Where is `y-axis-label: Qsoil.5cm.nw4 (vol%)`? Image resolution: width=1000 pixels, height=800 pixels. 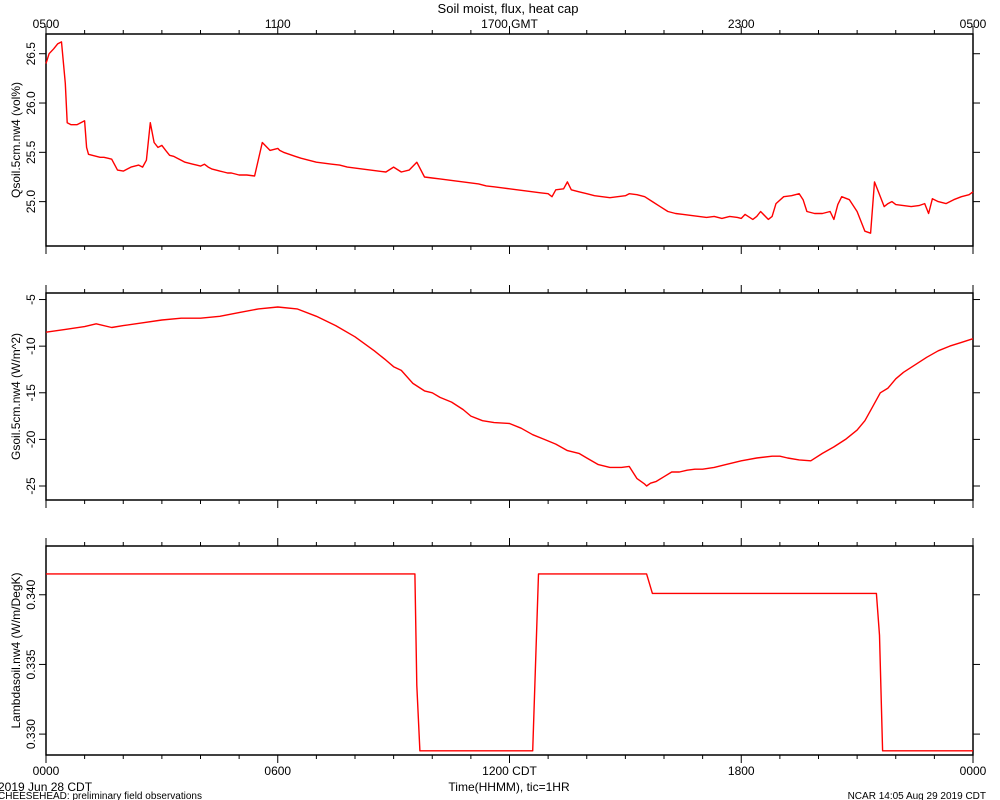
y-axis-label: Qsoil.5cm.nw4 (vol%) is located at coordinates (16, 140).